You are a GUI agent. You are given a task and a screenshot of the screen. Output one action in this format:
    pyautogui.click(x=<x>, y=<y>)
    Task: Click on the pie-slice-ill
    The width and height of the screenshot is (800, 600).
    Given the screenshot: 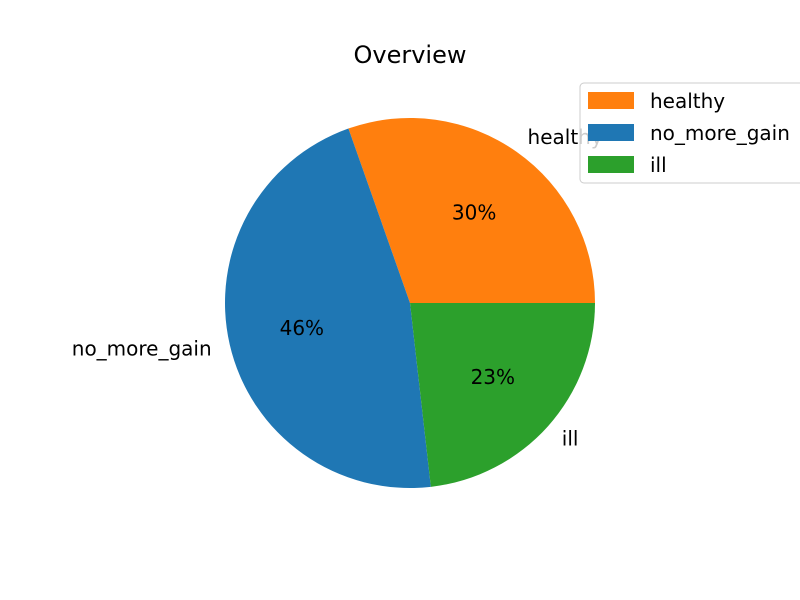 What is the action you would take?
    pyautogui.click(x=502, y=395)
    